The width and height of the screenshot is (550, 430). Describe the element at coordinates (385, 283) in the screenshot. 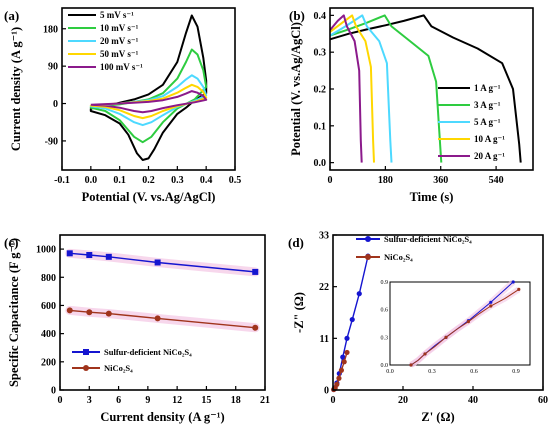

I see `inset-y-tick-label: 0.9` at that location.